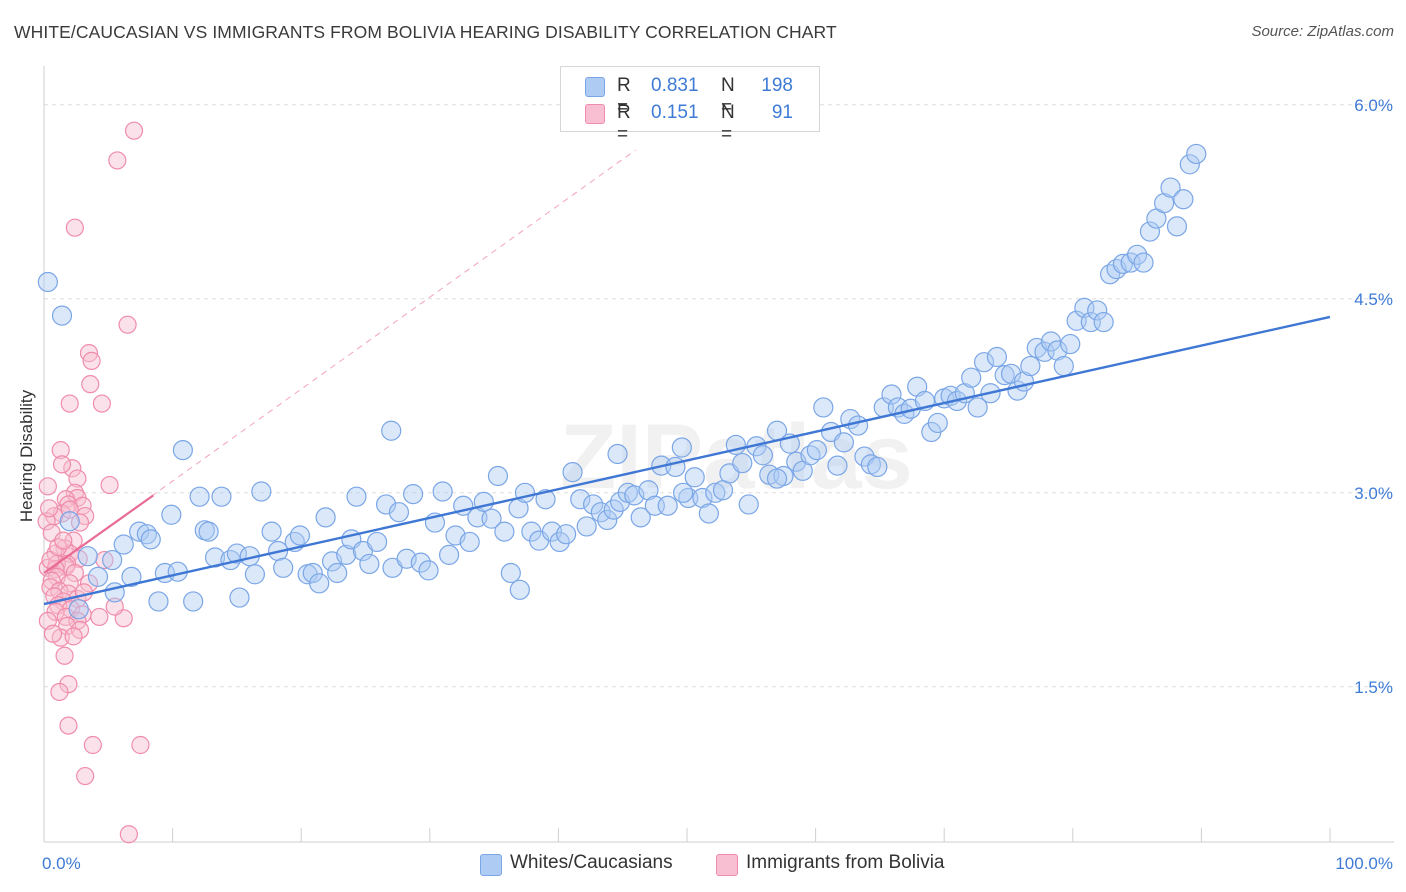  What do you see at coordinates (675, 85) in the screenshot?
I see `r-value: 0.831` at bounding box center [675, 85].